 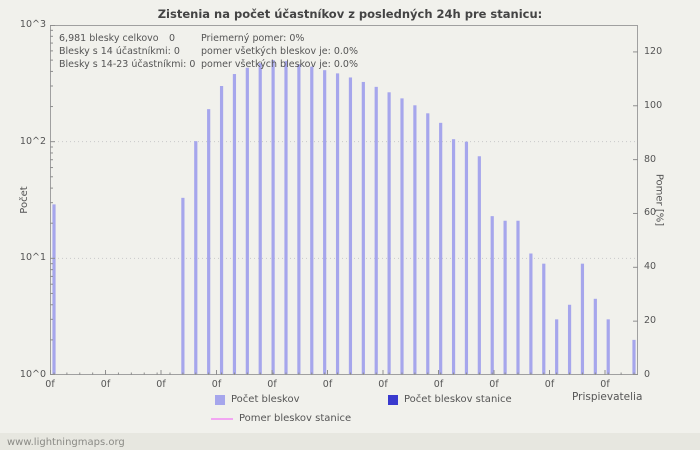 What do you see at coordinates (295, 418) in the screenshot?
I see `legend-label: Pomer bleskov stanice` at bounding box center [295, 418].